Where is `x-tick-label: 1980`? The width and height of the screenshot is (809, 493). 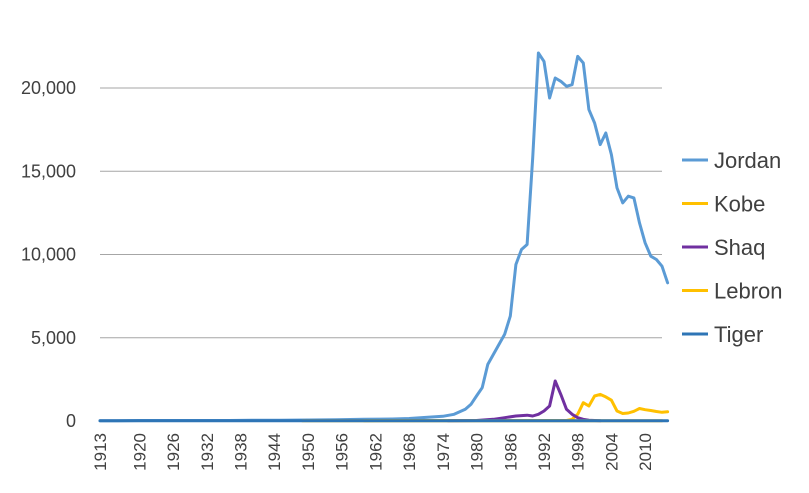
x-tick-label: 1980 is located at coordinates (477, 452).